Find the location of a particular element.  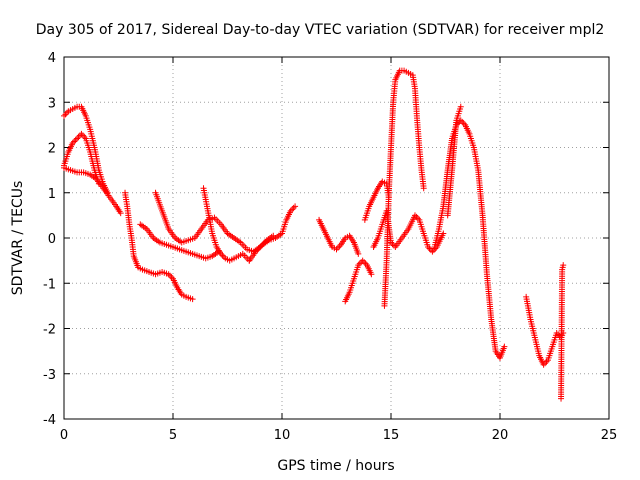

series-arc-low is located at coordinates (92, 190).